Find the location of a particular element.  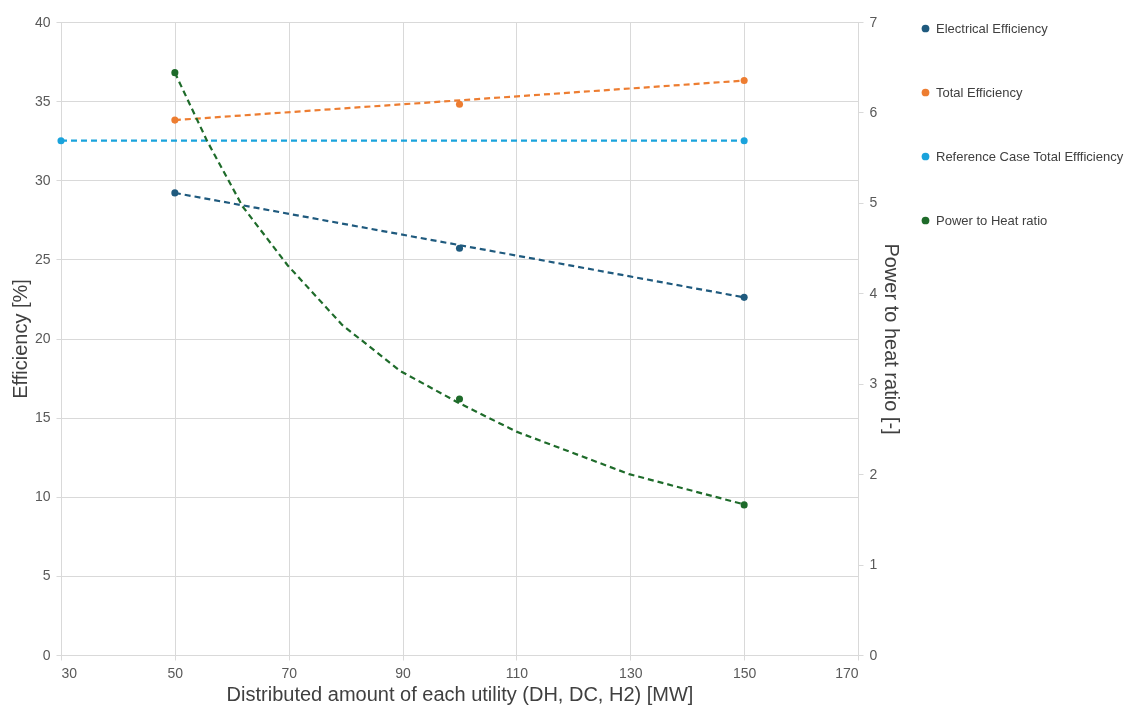

legend-label: Power to Heat ratio is located at coordinates (992, 220).